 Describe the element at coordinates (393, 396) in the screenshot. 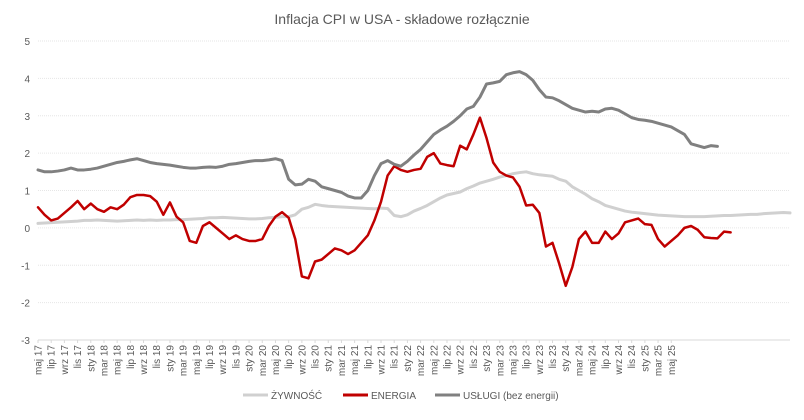

I see `legend-label-1: ENERGIA` at that location.